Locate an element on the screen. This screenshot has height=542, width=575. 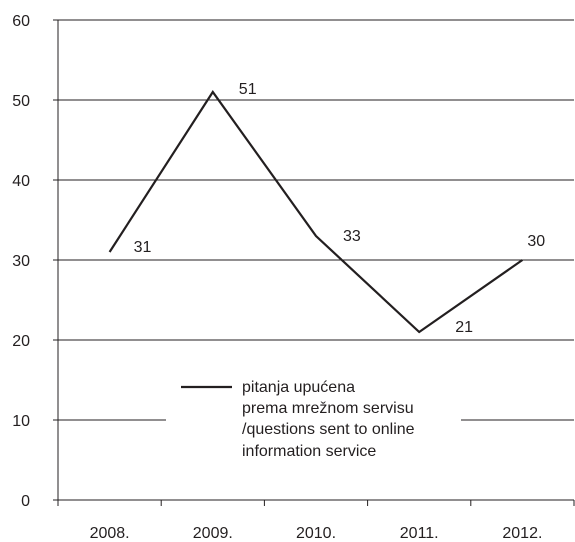
data-label: 33 is located at coordinates (352, 236).